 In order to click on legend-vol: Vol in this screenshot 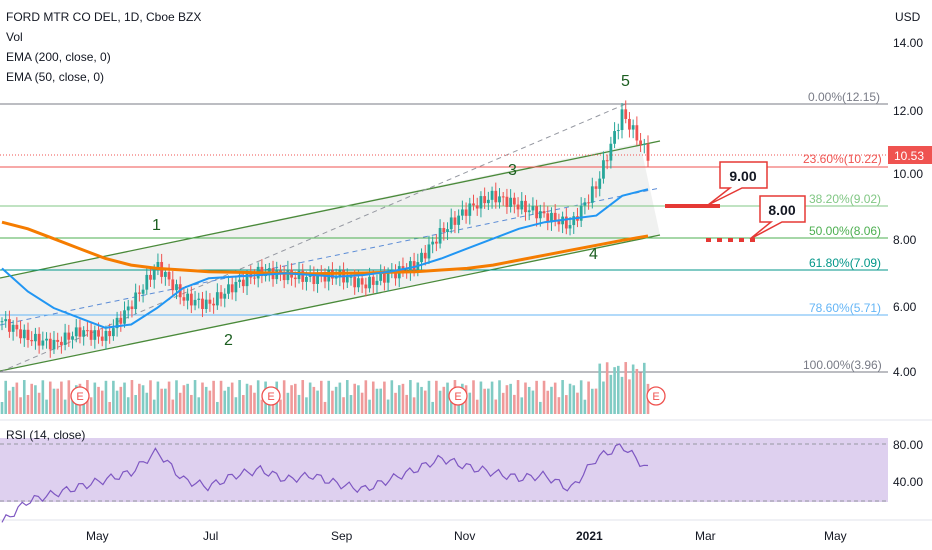, I will do `click(14, 37)`.